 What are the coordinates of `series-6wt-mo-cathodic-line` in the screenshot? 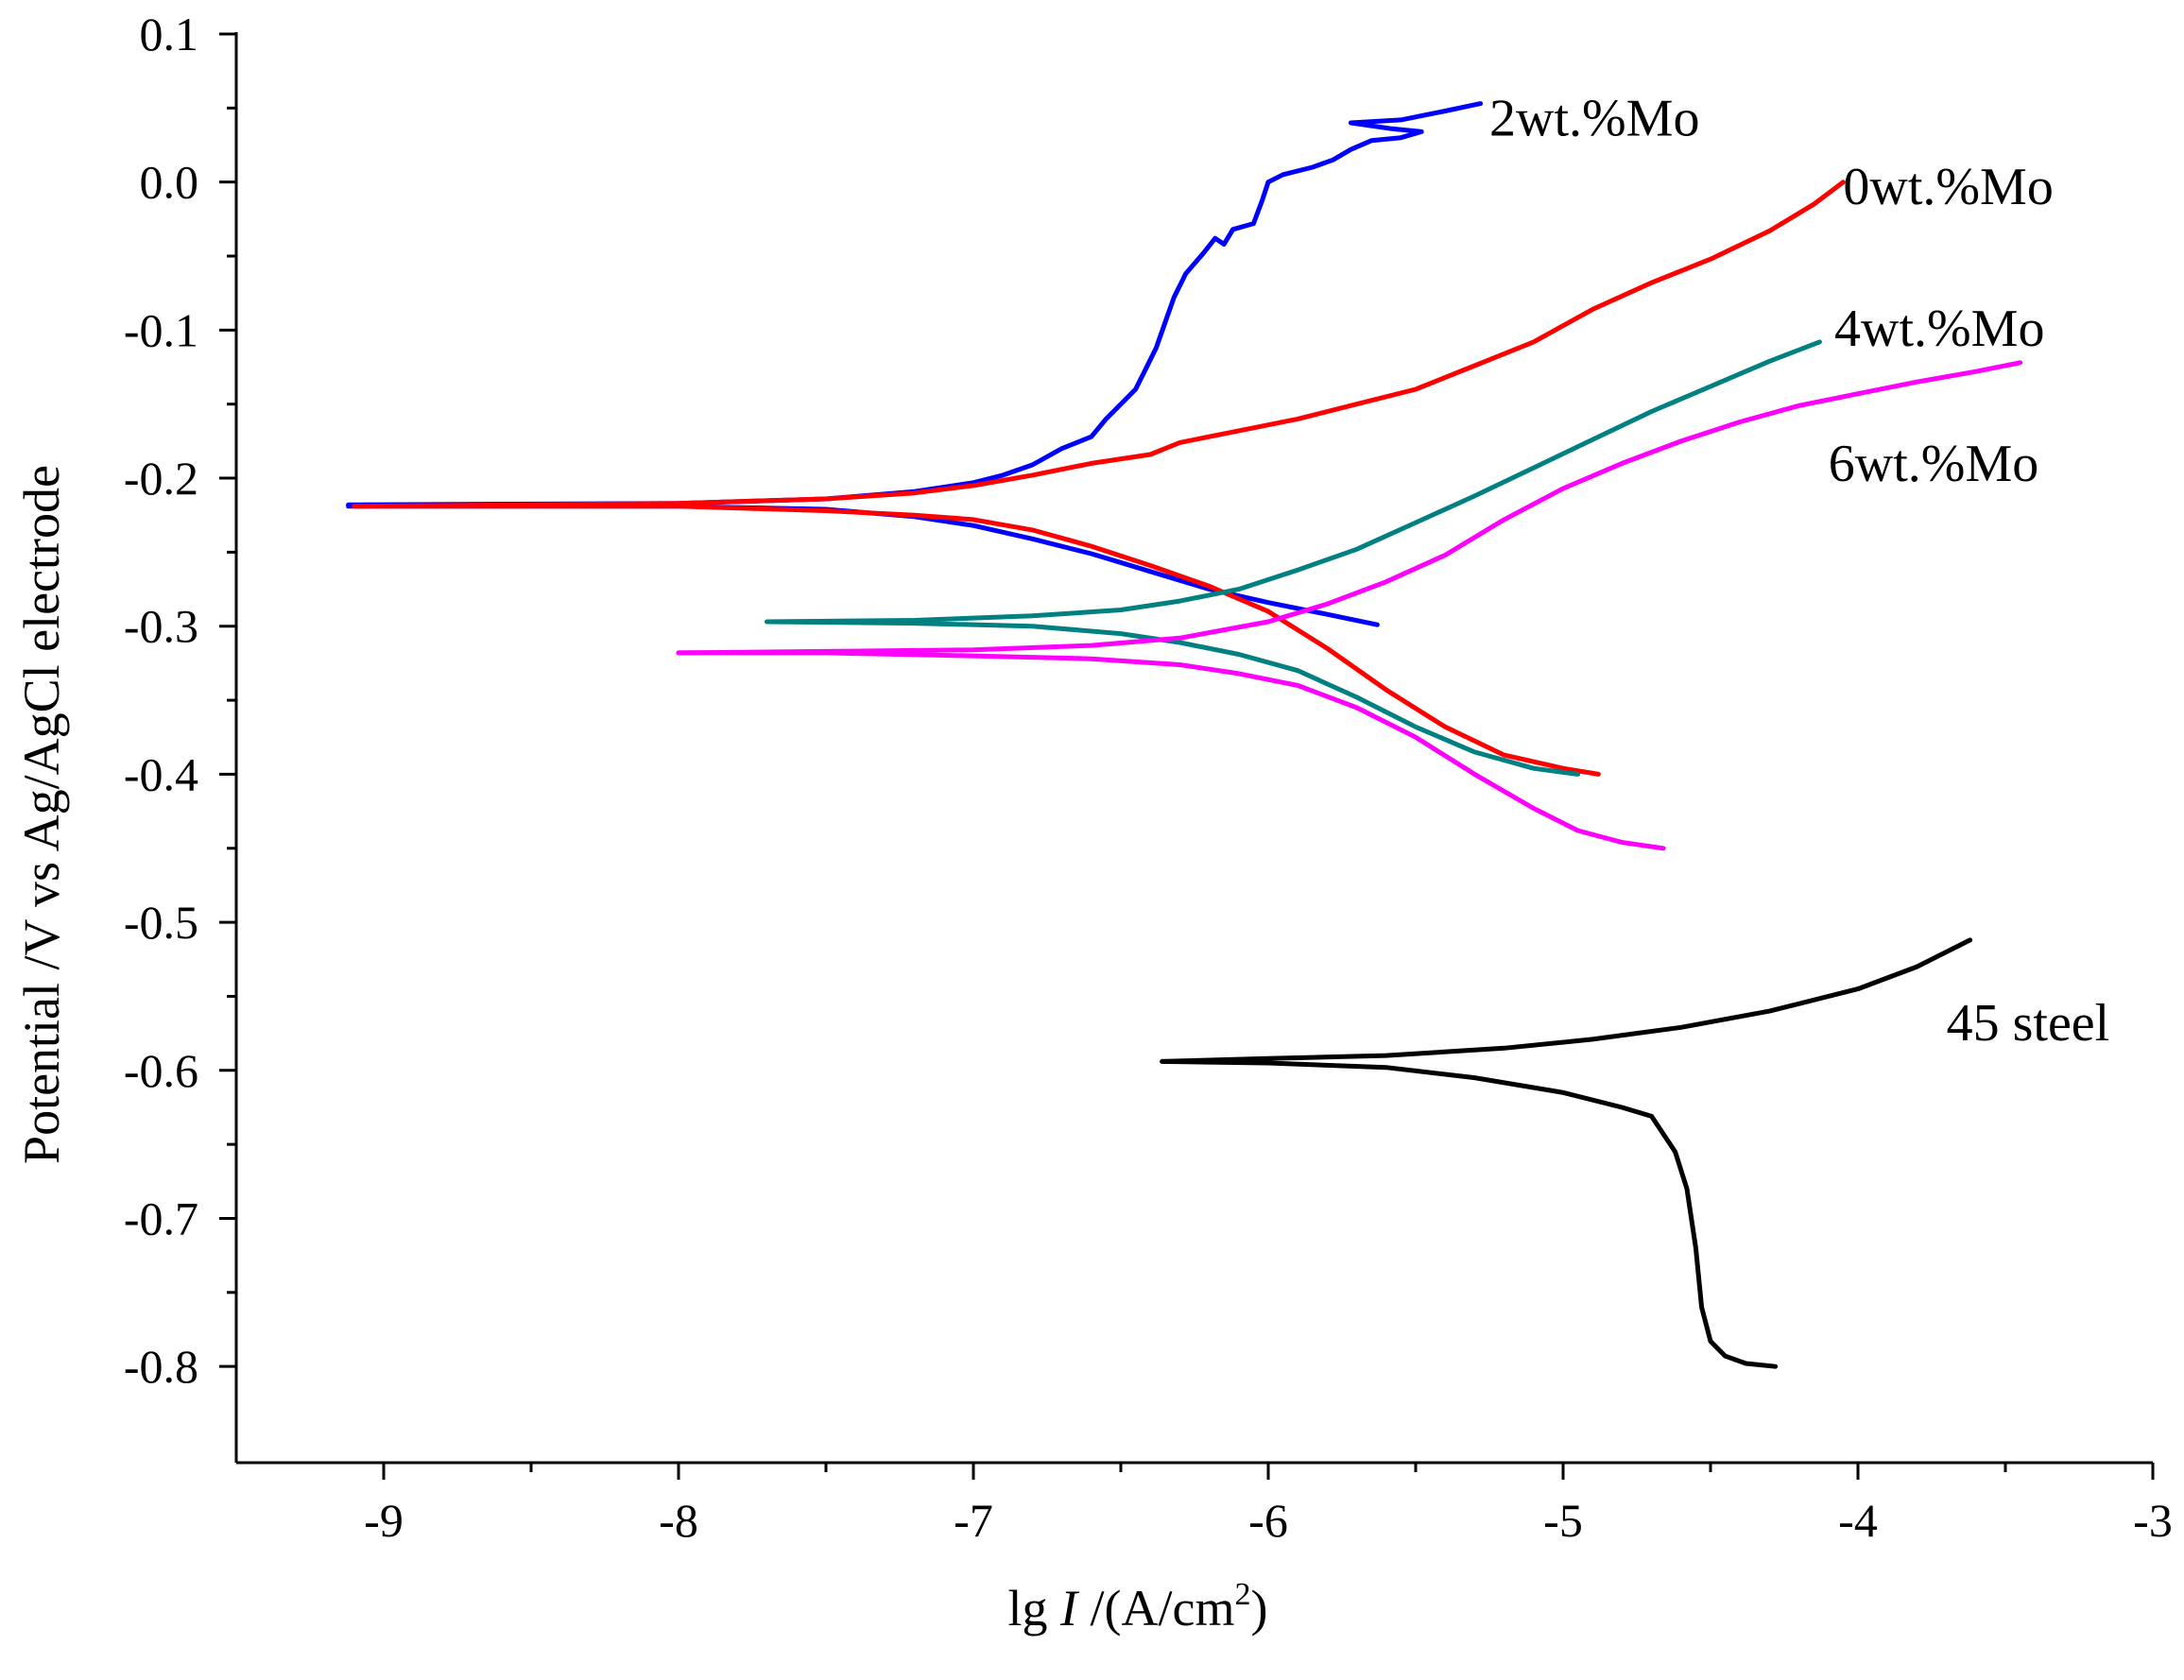 It's located at (1171, 750).